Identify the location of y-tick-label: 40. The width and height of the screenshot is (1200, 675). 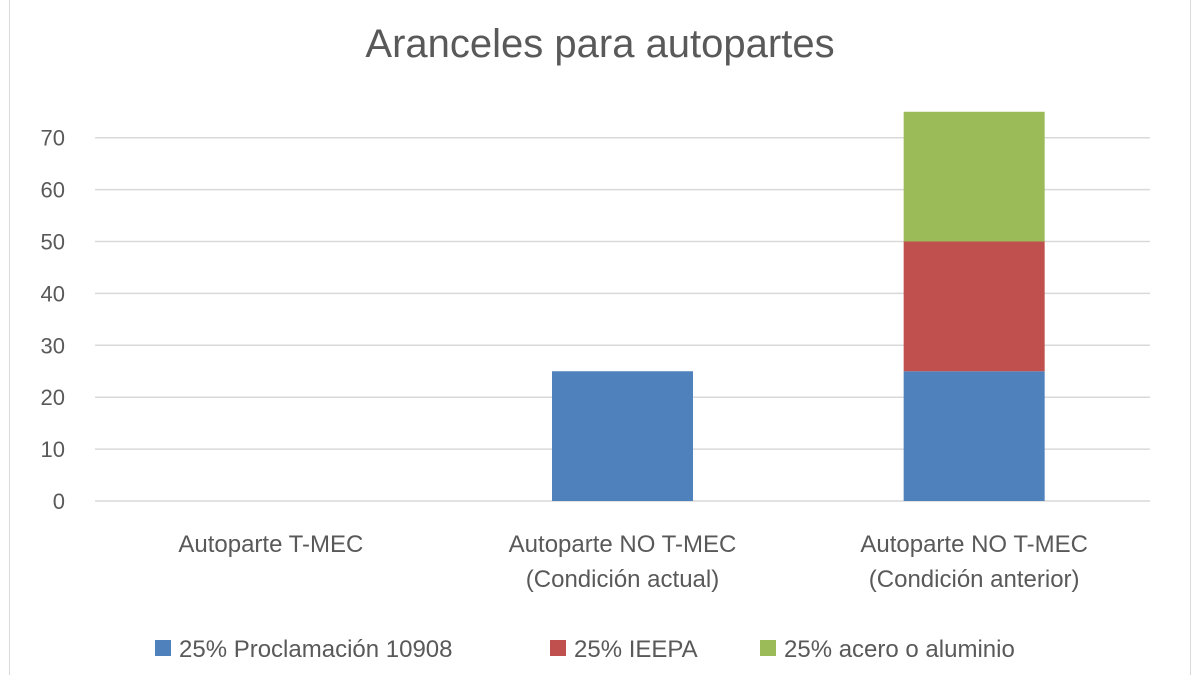
(53, 293).